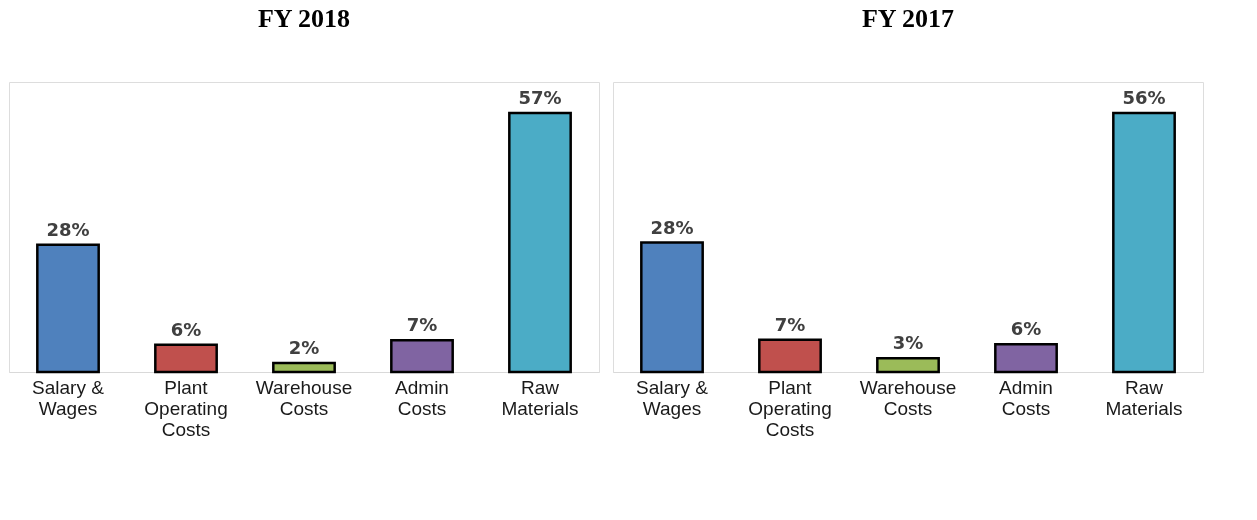 This screenshot has height=520, width=1257. Describe the element at coordinates (1144, 98) in the screenshot. I see `data-label: 56%` at that location.